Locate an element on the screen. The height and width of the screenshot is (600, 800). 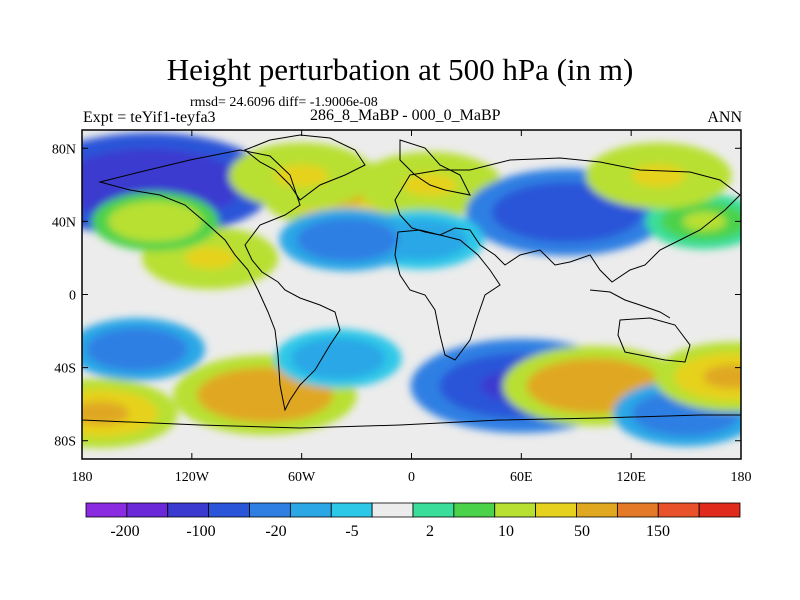
anomaly-low-14-core is located at coordinates (137, 349).